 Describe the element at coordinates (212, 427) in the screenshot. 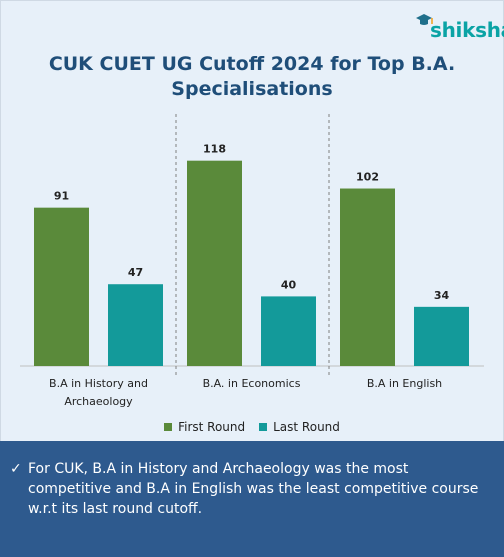

I see `legend-label: First Round` at that location.